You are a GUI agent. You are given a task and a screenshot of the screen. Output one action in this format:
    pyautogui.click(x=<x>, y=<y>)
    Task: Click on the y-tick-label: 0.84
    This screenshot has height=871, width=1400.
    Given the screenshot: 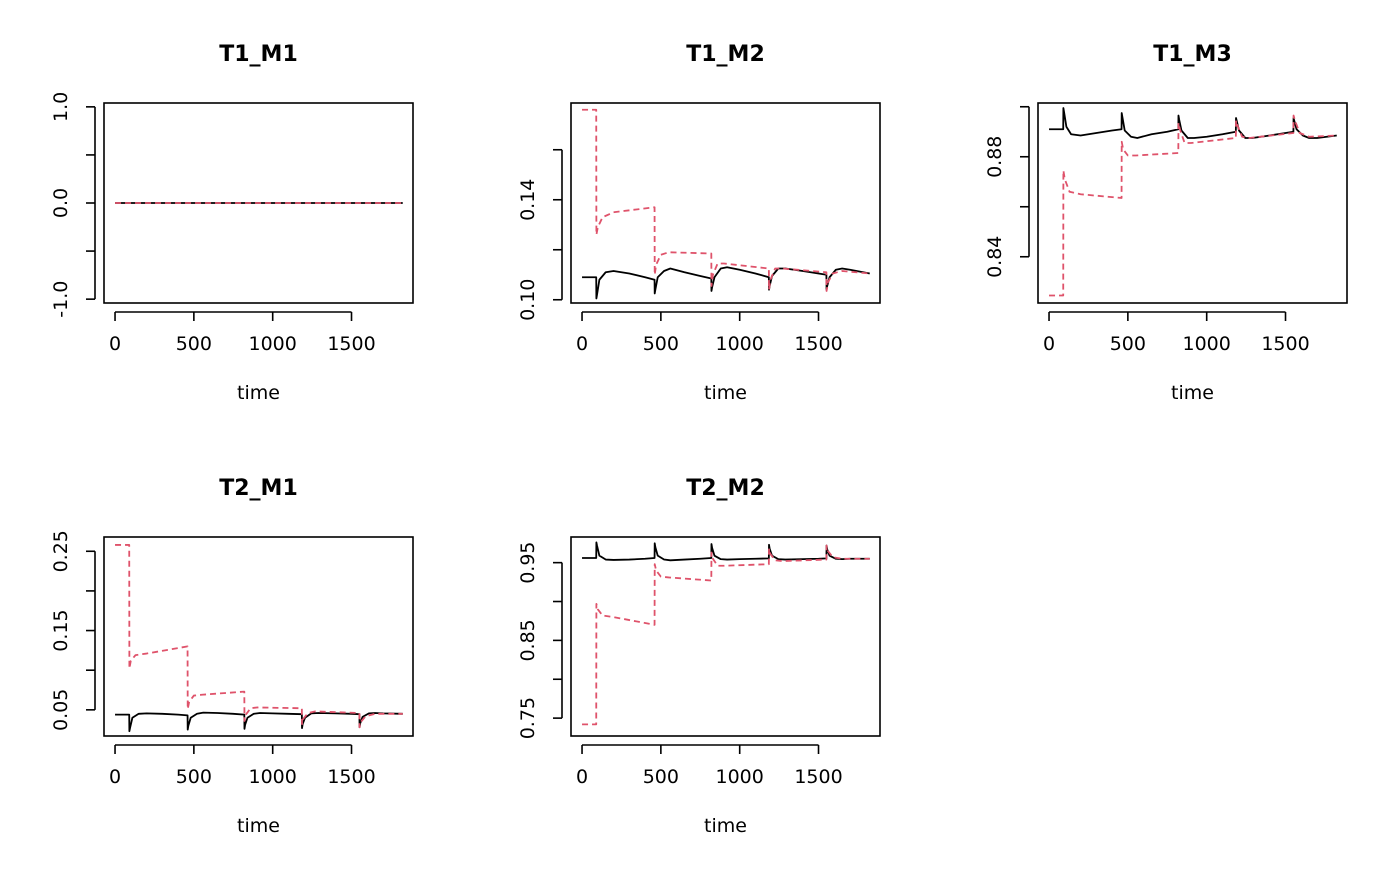 What is the action you would take?
    pyautogui.click(x=995, y=257)
    